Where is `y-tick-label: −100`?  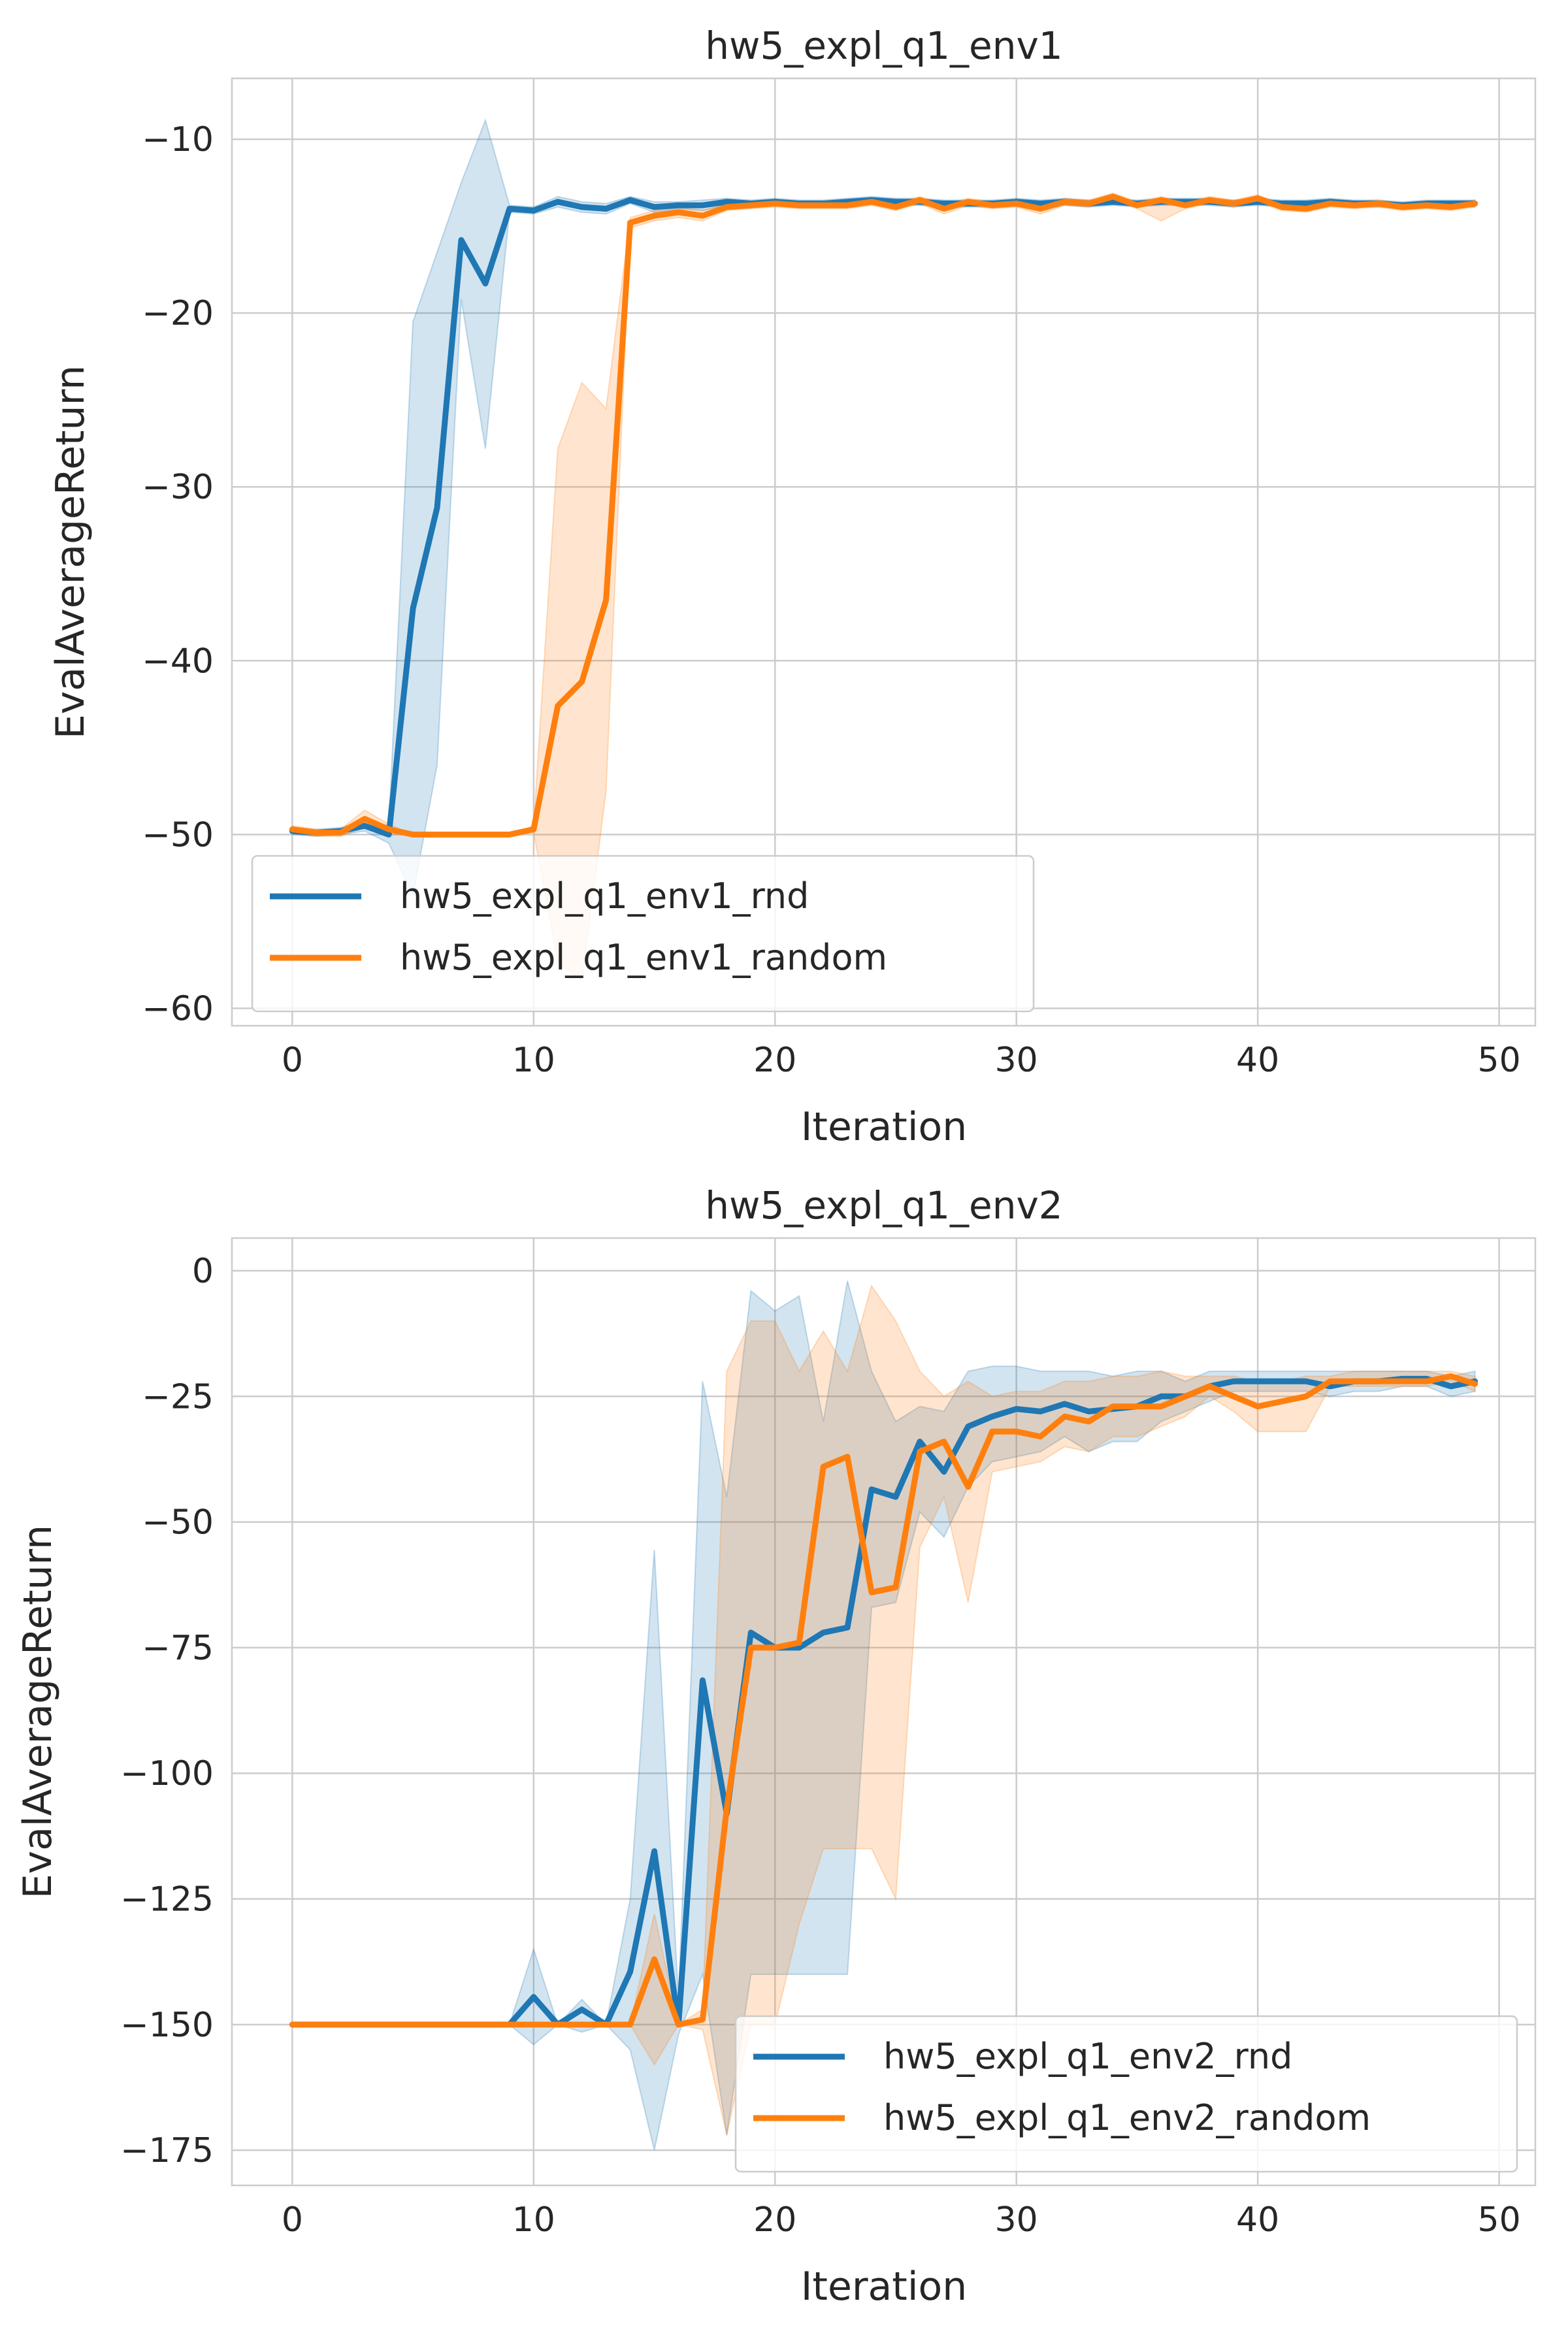 y-tick-label: −100 is located at coordinates (167, 1773).